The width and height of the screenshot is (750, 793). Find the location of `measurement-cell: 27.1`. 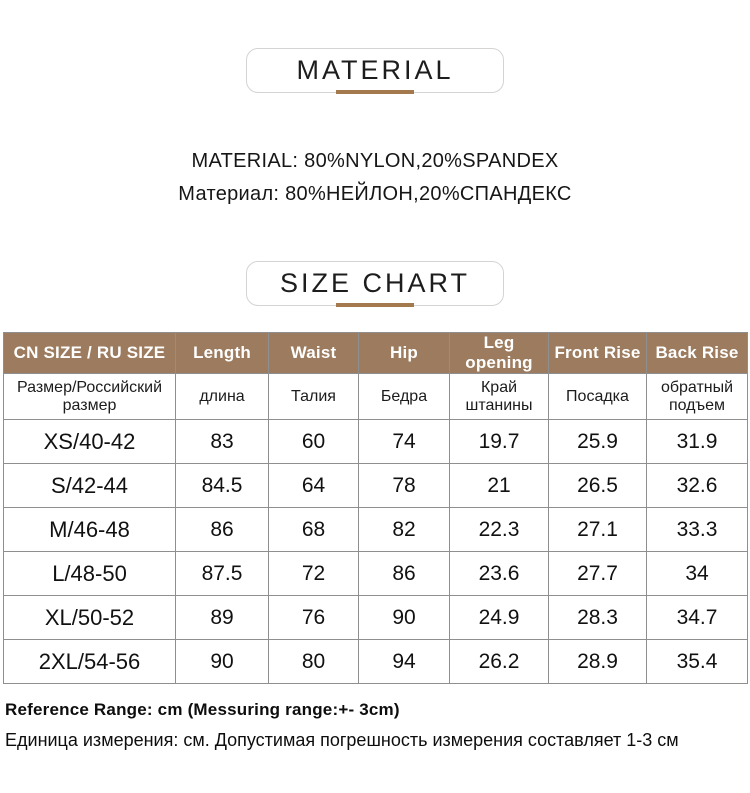

measurement-cell: 27.1 is located at coordinates (597, 529).